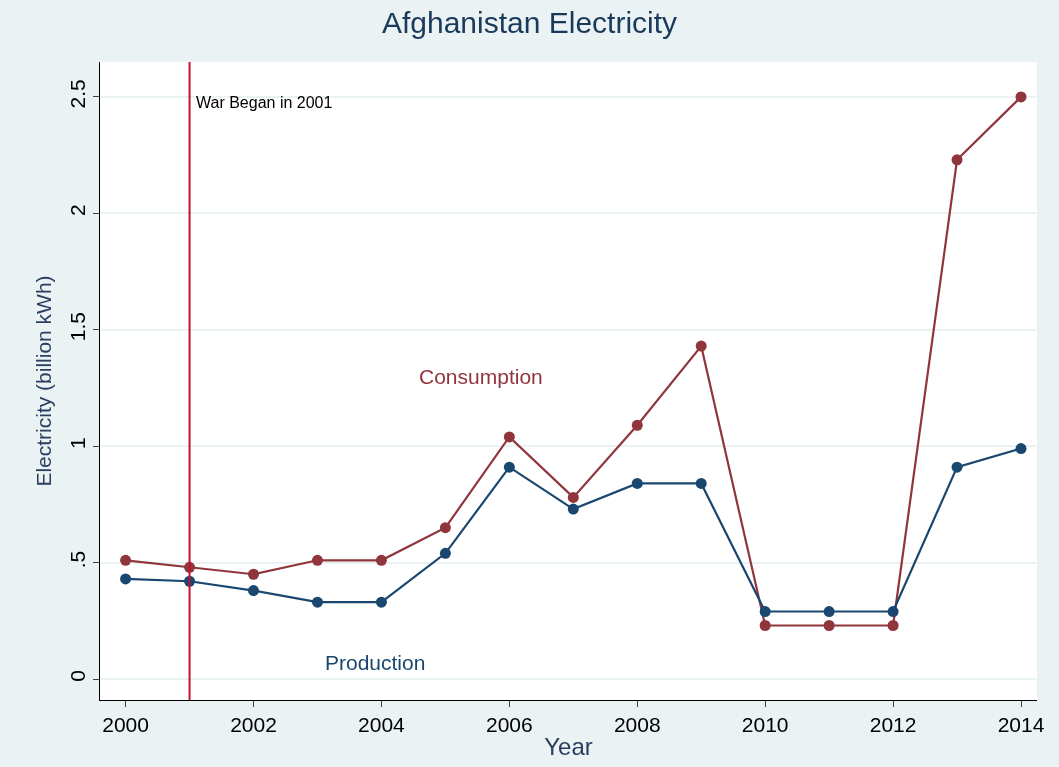  What do you see at coordinates (375, 662) in the screenshot?
I see `text: Production` at bounding box center [375, 662].